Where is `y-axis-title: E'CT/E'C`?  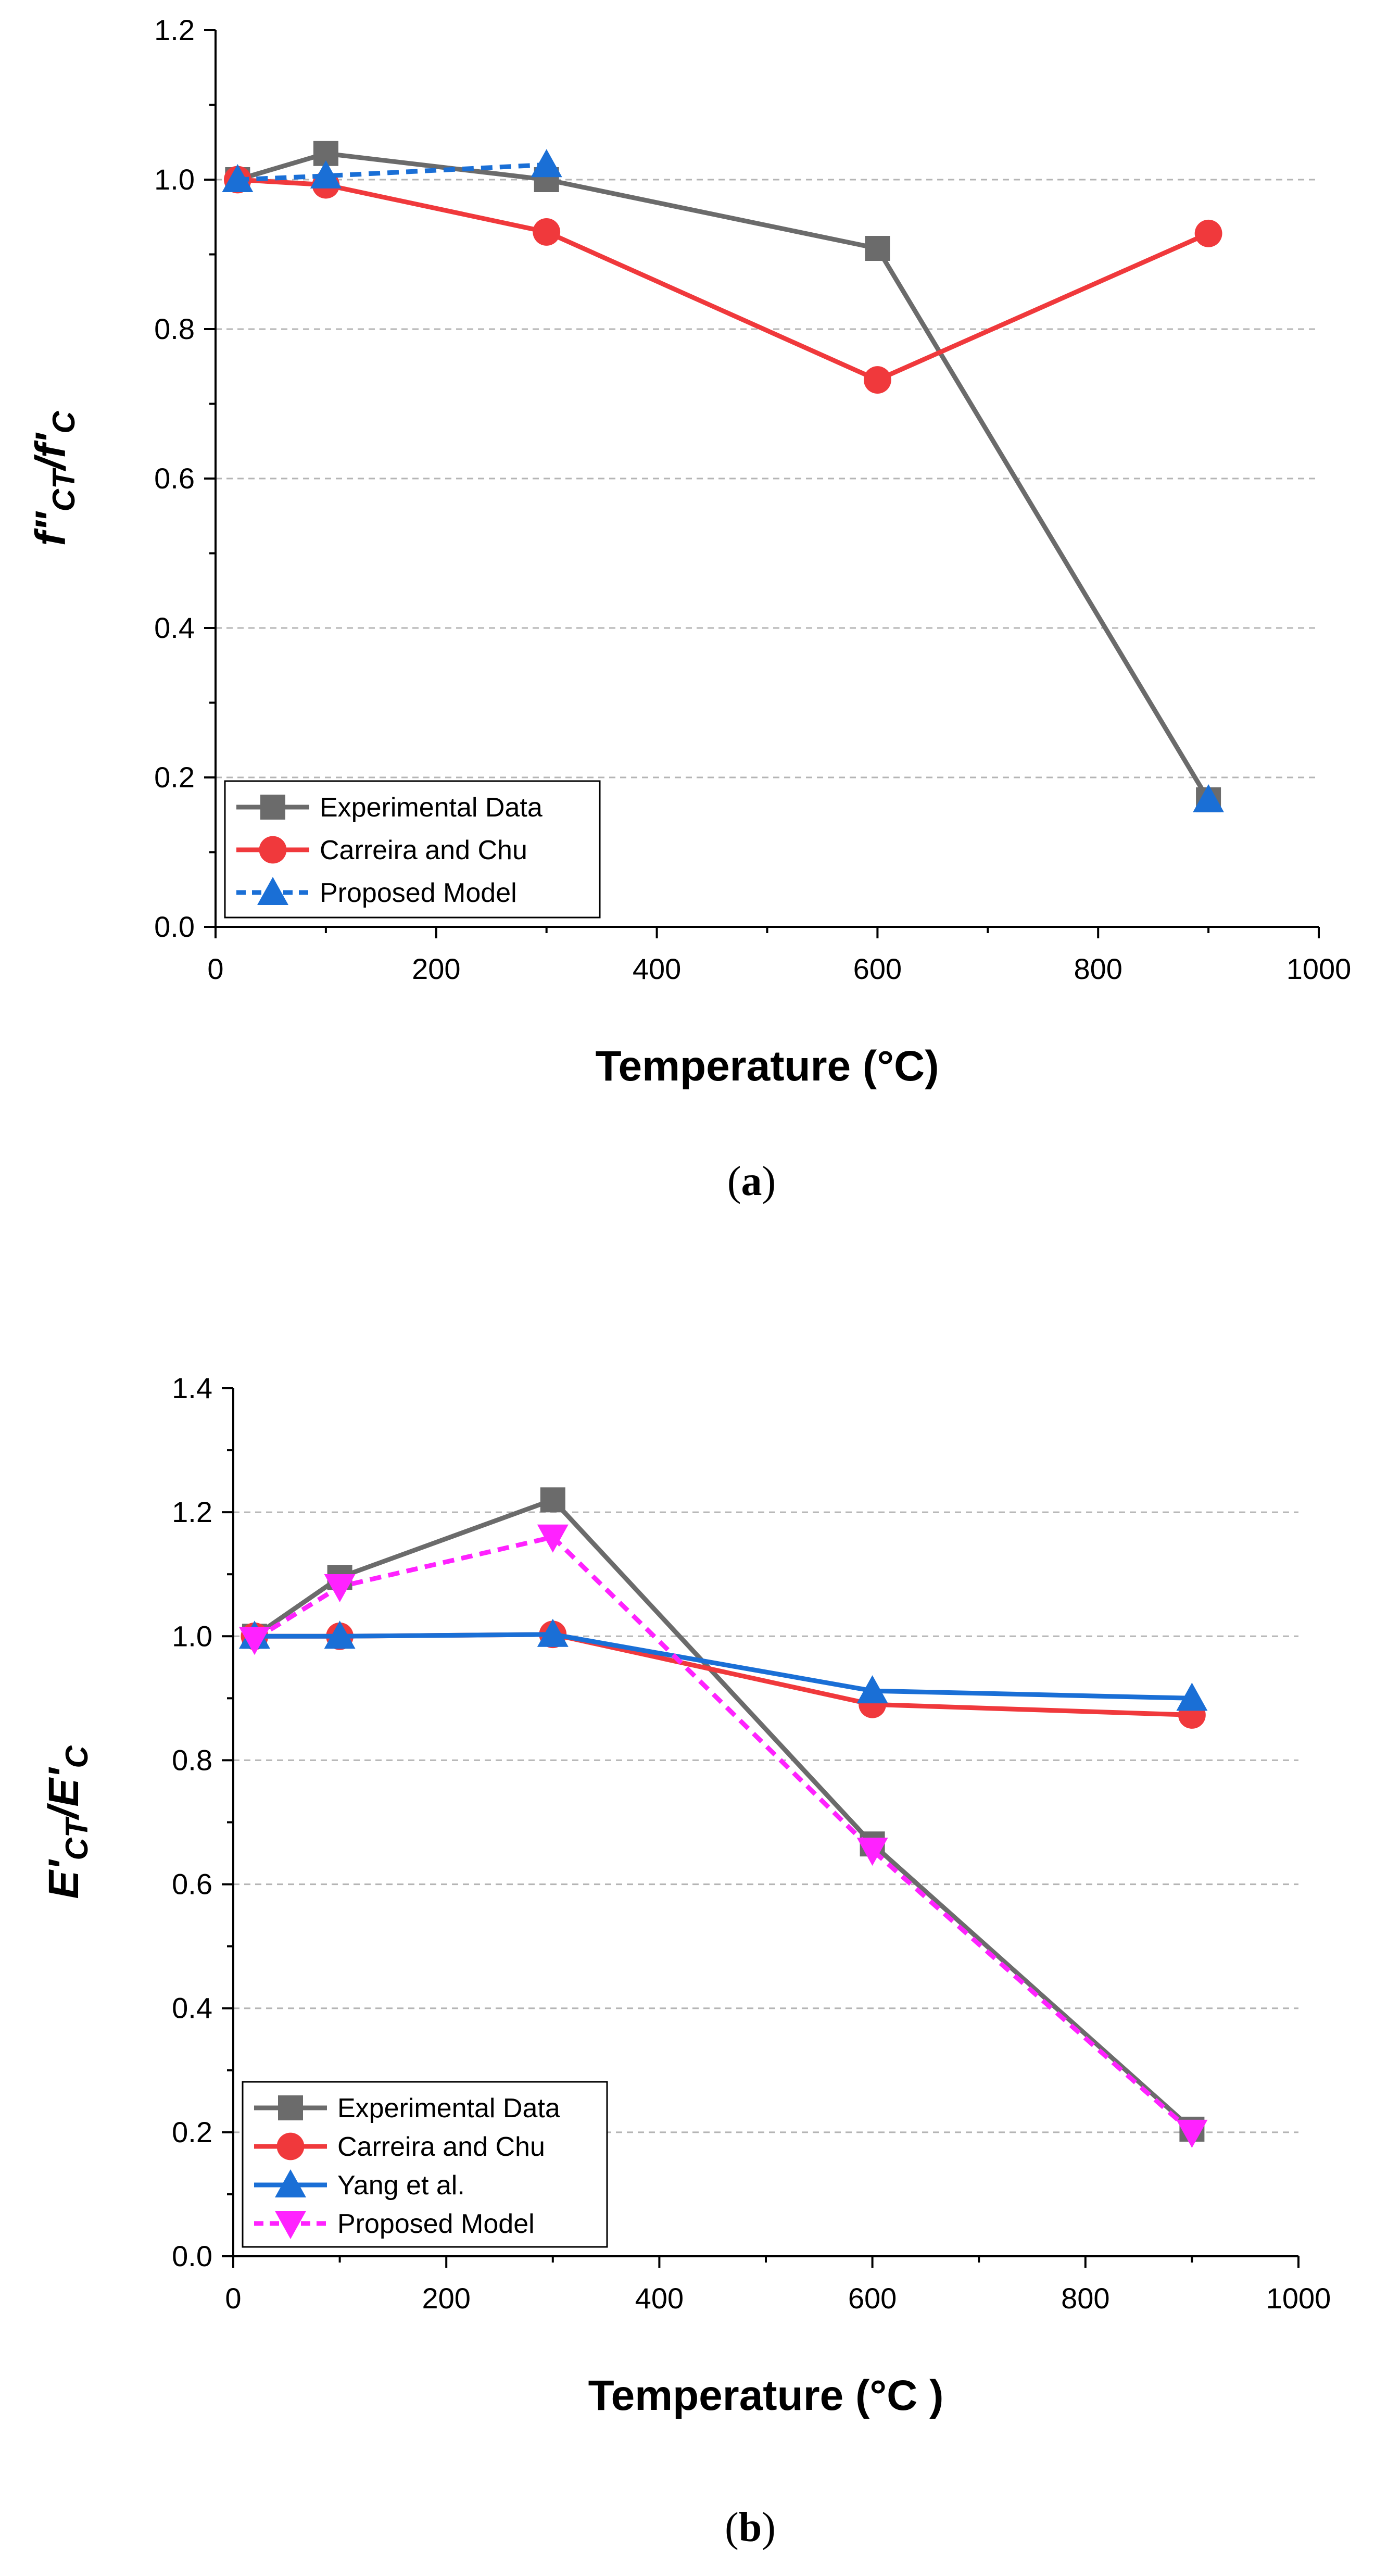 y-axis-title: E'CT/E'C is located at coordinates (67, 1822).